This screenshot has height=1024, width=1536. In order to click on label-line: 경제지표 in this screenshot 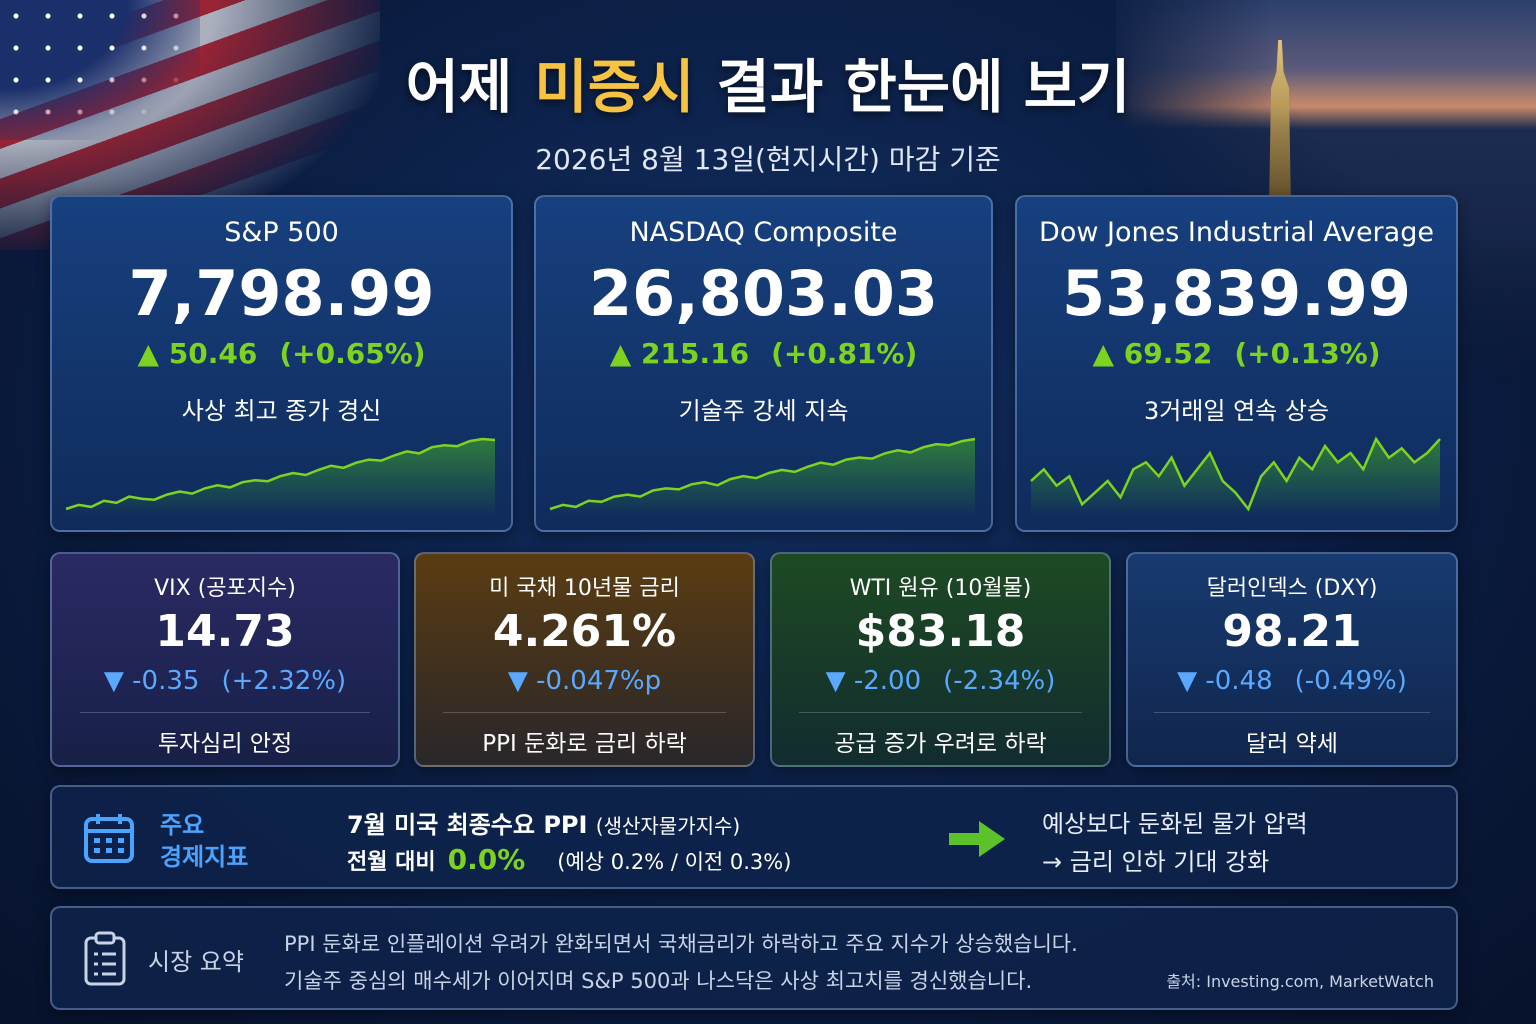, I will do `click(204, 857)`.